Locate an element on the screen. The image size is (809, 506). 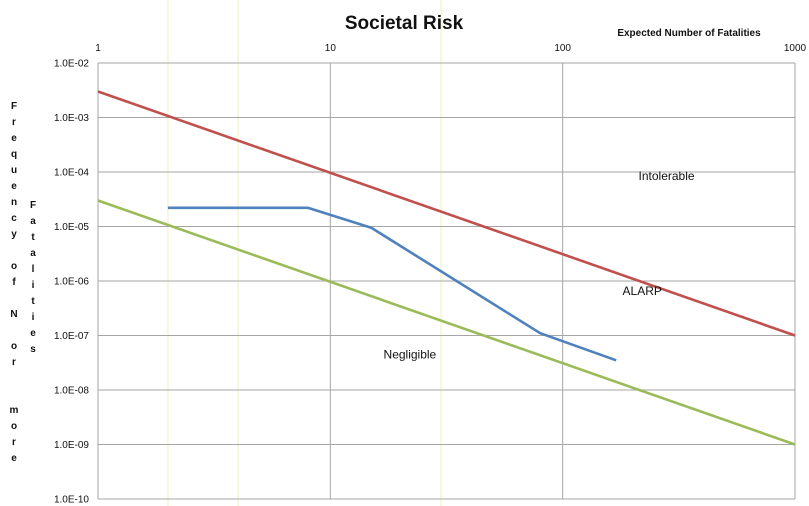
x-tick-labels: 1 10 100 1000 is located at coordinates (450, 48).